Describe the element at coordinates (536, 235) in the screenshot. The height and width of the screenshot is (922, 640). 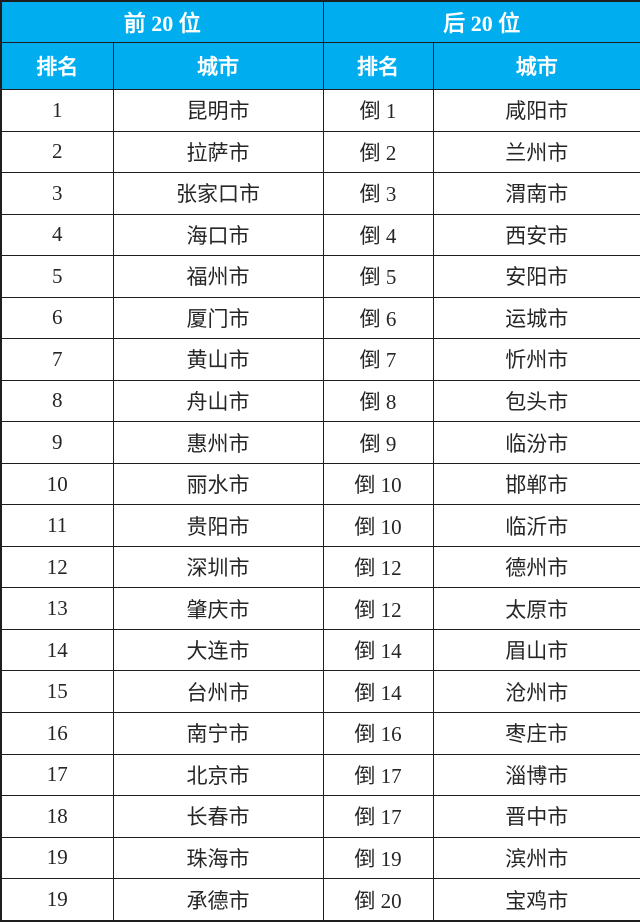
I see `city-cell-right: 西安市` at that location.